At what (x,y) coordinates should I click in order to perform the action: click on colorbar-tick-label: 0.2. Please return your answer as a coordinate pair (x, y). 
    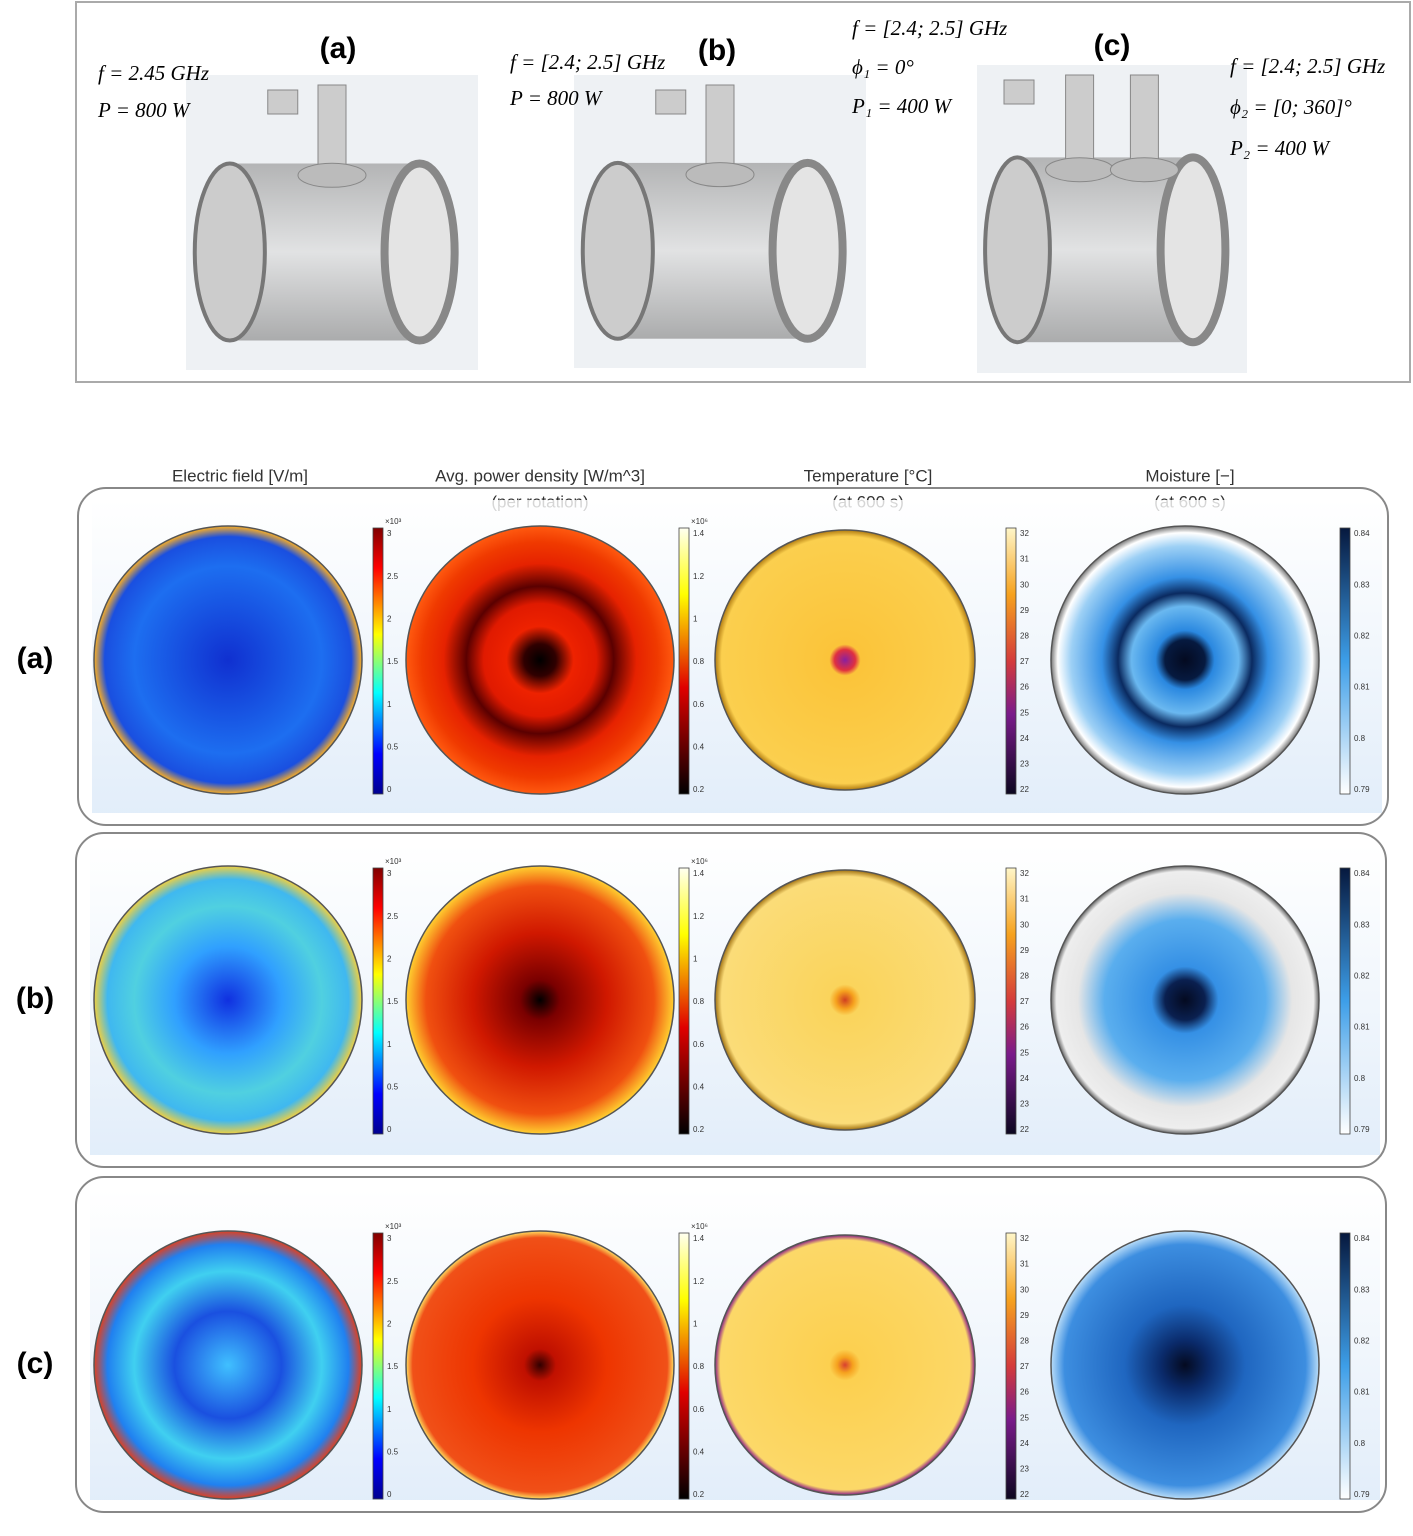
    Looking at the image, I should click on (699, 789).